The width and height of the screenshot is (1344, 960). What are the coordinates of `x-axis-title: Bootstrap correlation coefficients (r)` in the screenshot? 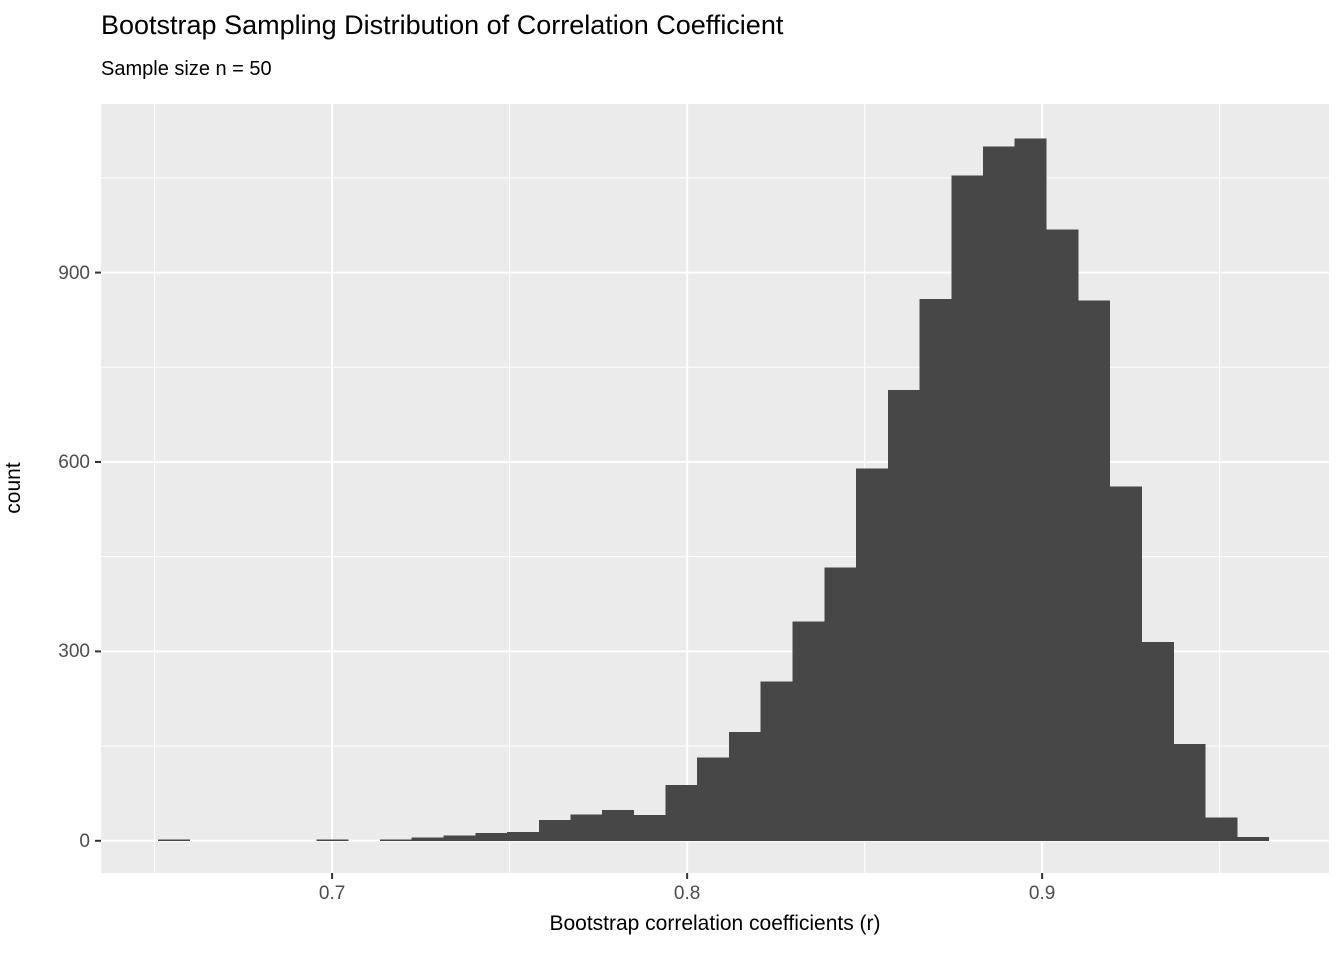 It's located at (715, 923).